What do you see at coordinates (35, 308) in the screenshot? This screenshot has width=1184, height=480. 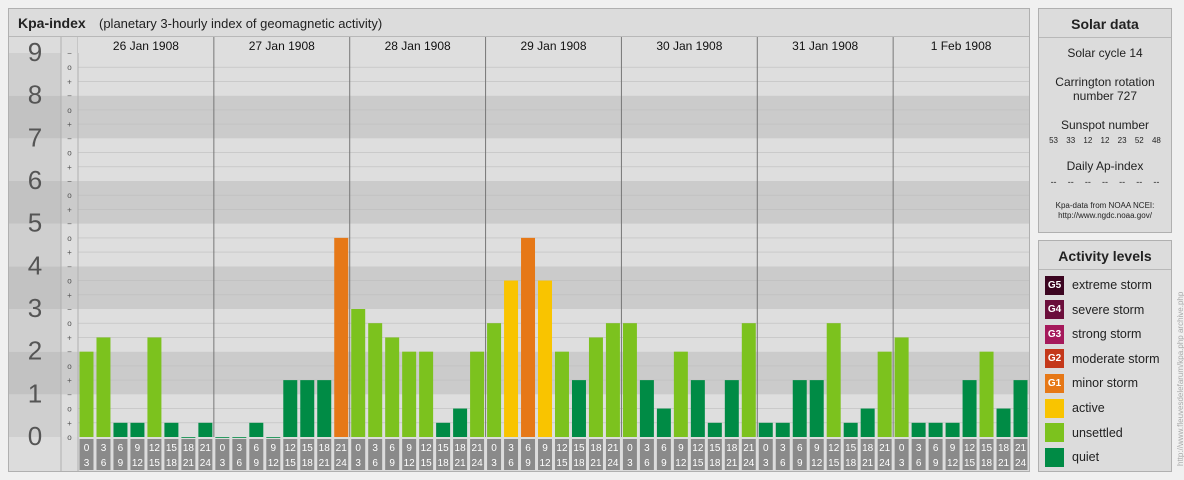 I see `y-tick-label: 3` at bounding box center [35, 308].